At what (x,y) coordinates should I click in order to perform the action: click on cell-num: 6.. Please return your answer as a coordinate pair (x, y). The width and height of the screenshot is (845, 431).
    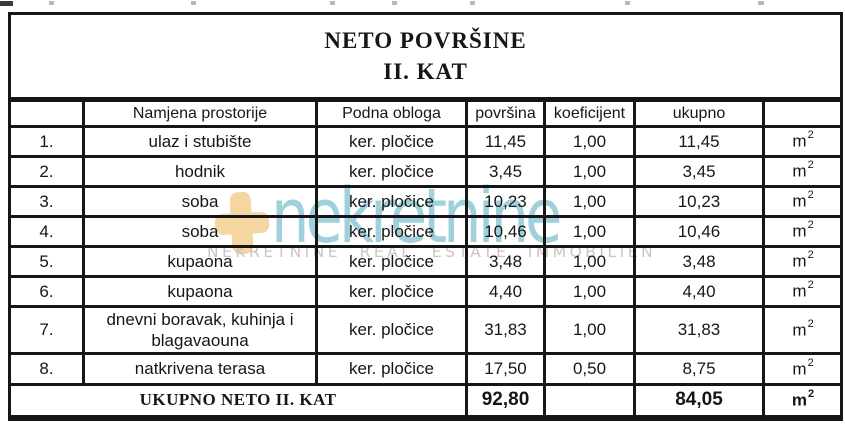
    Looking at the image, I should click on (46, 291).